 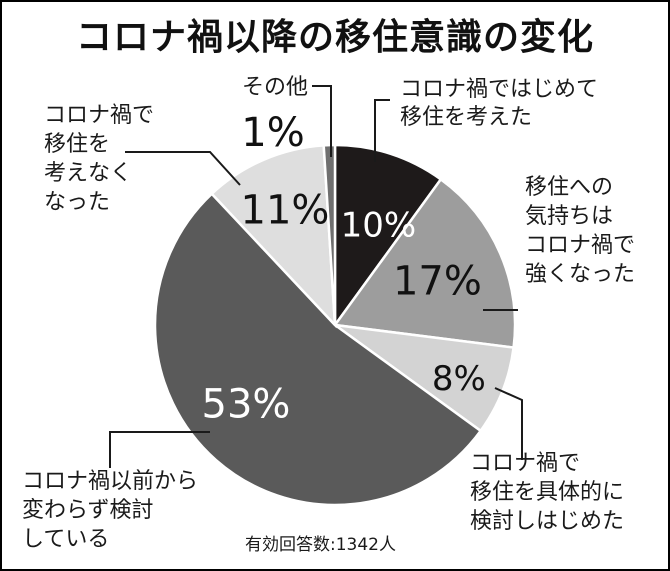 What do you see at coordinates (580, 231) in the screenshot?
I see `slice-category-label: 移住への気持ちはコロナ禍で強くなった` at bounding box center [580, 231].